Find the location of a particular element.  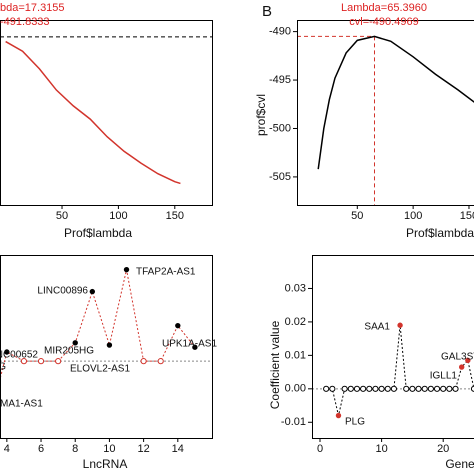

point-label: PLG is located at coordinates (355, 422).